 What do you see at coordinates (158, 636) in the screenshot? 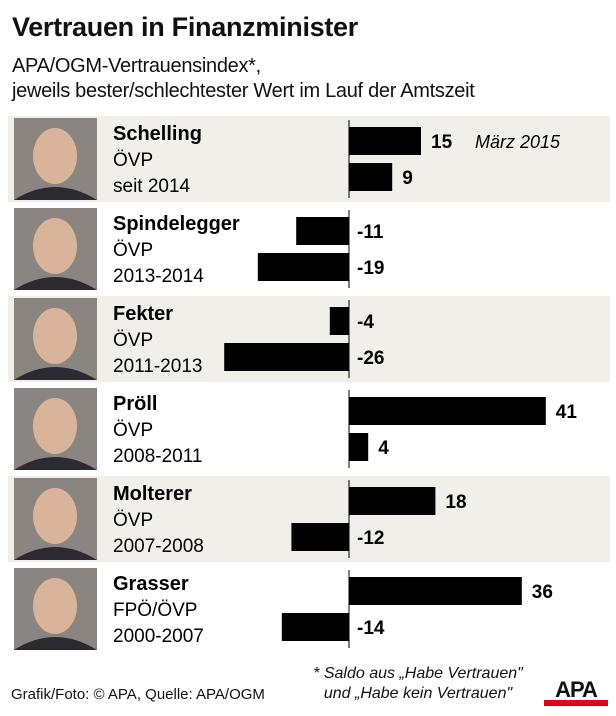
I see `minister-term: 2000-2007` at bounding box center [158, 636].